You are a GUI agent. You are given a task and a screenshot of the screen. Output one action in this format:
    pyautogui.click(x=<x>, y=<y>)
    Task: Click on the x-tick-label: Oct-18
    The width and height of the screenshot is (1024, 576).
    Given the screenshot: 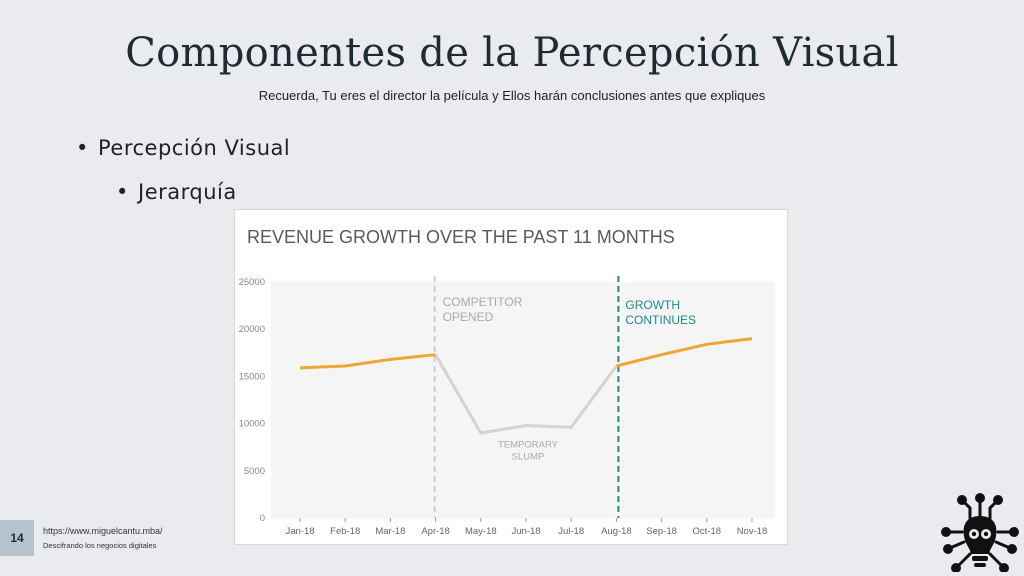 What is the action you would take?
    pyautogui.click(x=707, y=531)
    